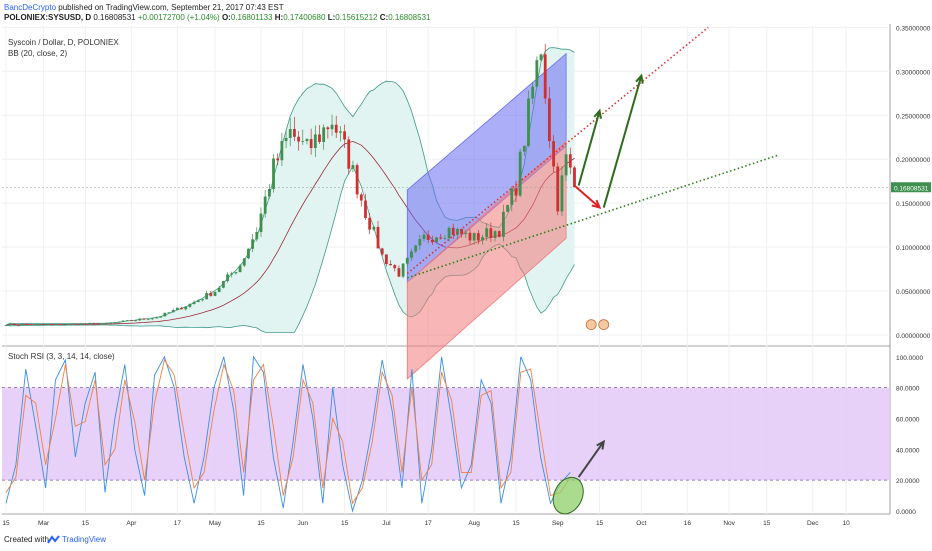  Describe the element at coordinates (568, 495) in the screenshot. I see `stoch-oversold-ellipse` at that location.